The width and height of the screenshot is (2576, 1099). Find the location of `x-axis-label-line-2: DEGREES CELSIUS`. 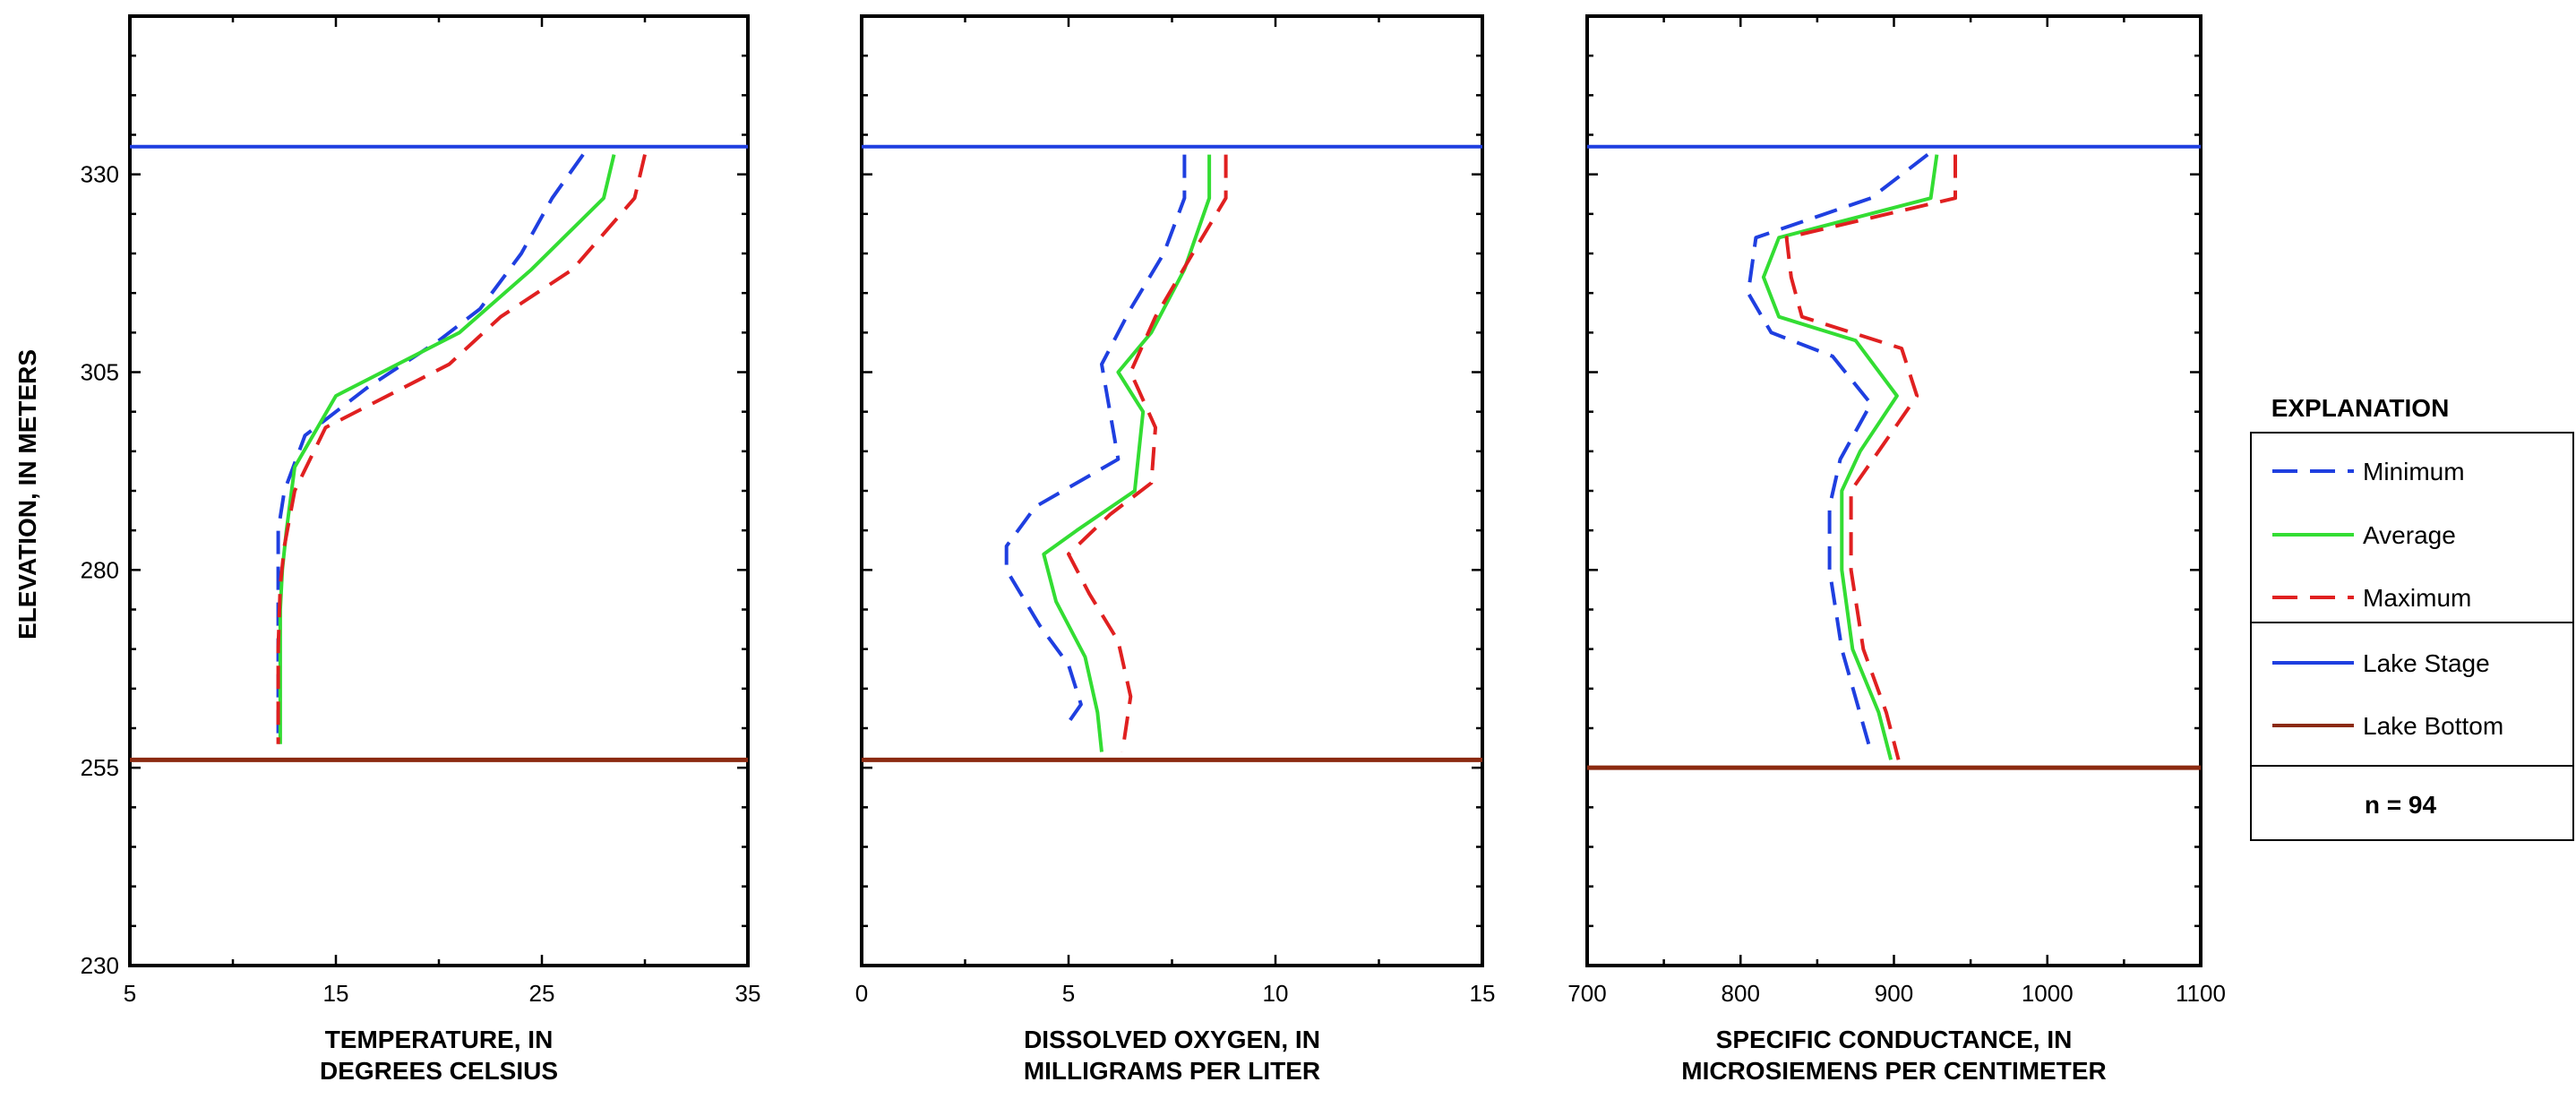

x-axis-label-line-2: DEGREES CELSIUS is located at coordinates (439, 1071).